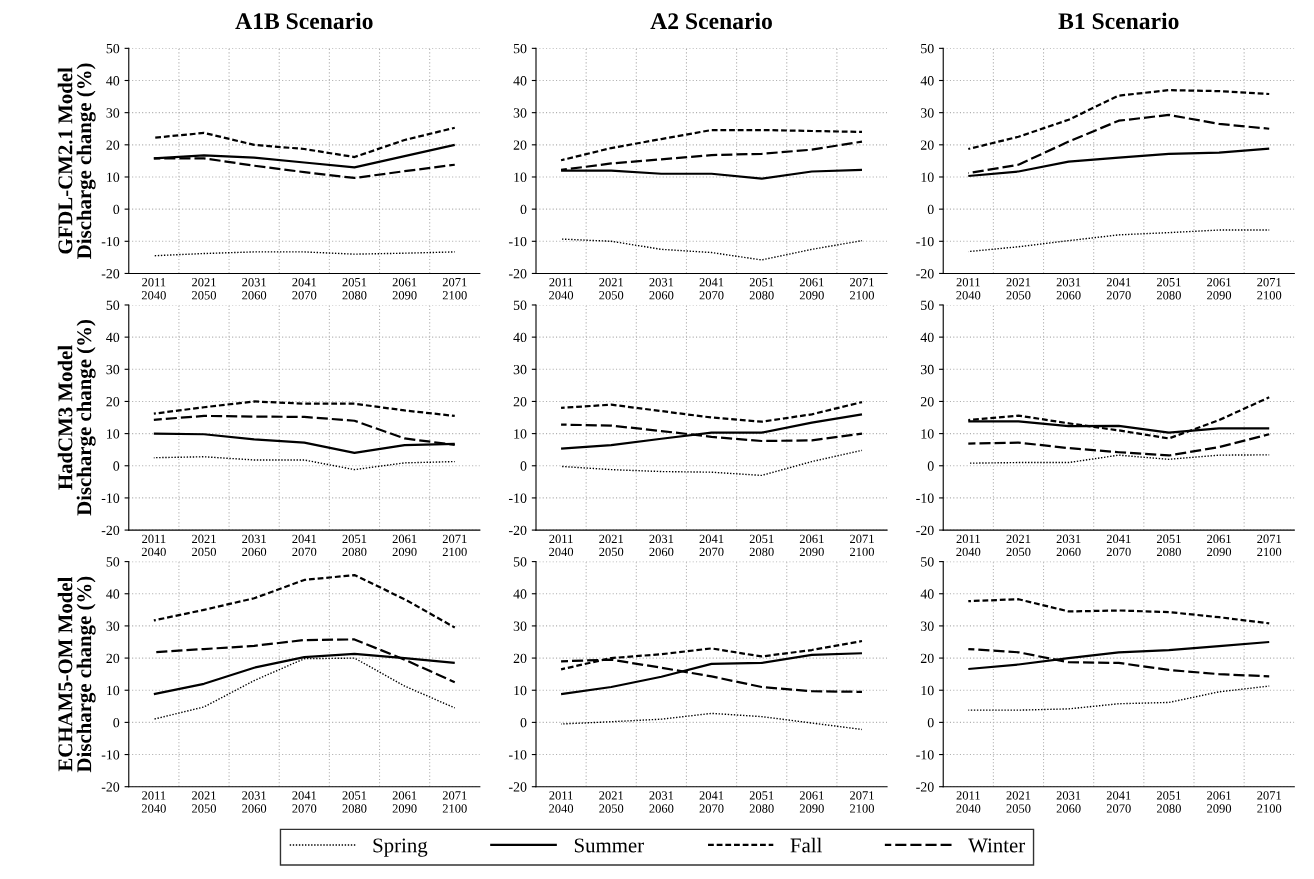 The width and height of the screenshot is (1314, 879). I want to click on legend-label: Fall, so click(806, 845).